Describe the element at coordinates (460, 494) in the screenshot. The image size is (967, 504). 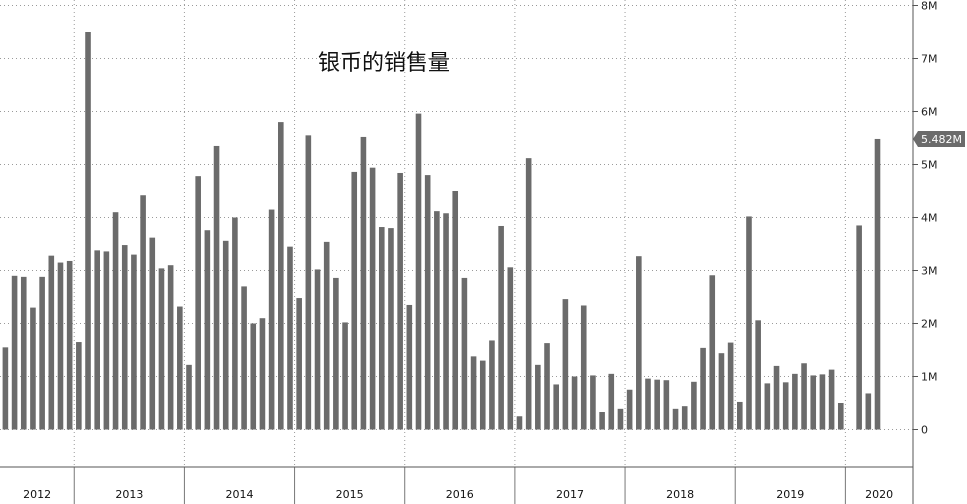
I see `x-year-label: 2016` at that location.